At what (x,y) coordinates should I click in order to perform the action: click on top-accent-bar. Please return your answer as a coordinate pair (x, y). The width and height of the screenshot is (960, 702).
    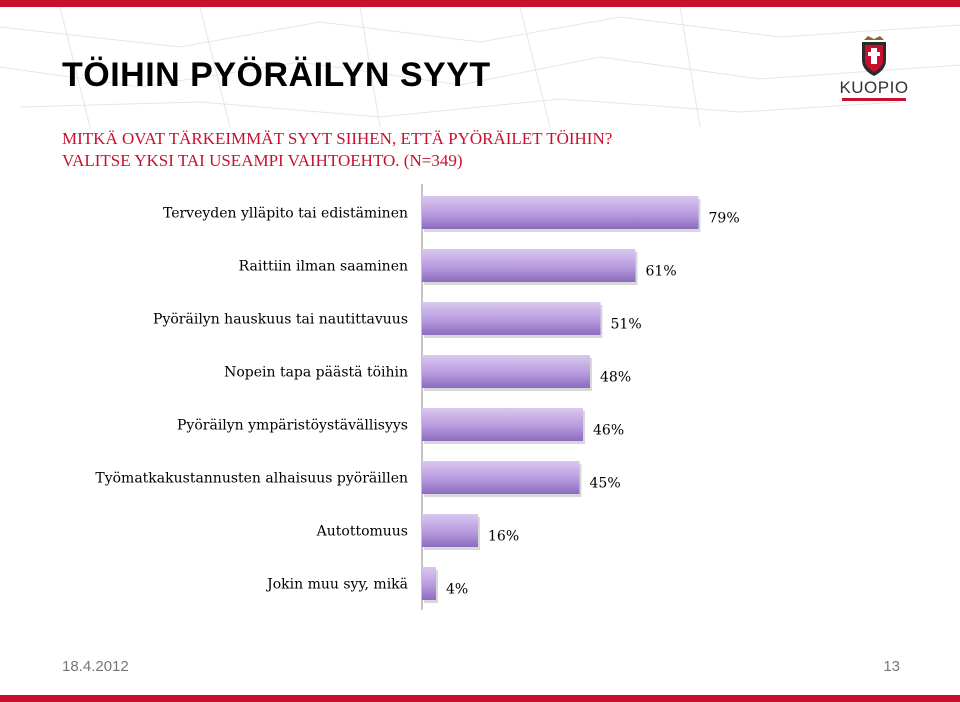
    Looking at the image, I should click on (480, 3).